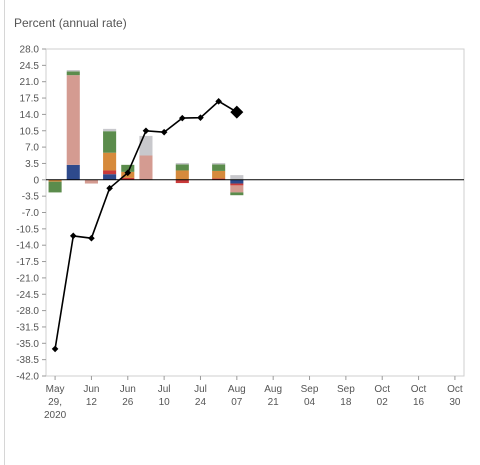 This screenshot has width=480, height=465. I want to click on x-tick-label: 2020, so click(55, 415).